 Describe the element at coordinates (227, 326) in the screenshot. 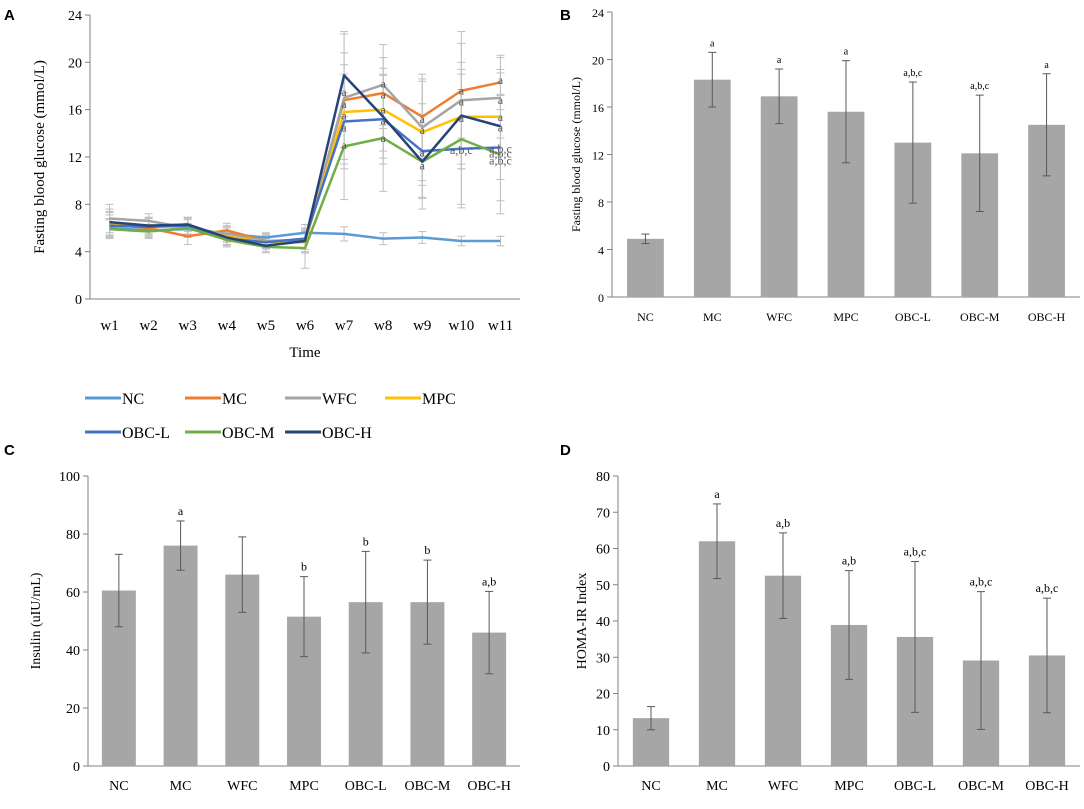

I see `x-tick-label-w4: w4` at that location.